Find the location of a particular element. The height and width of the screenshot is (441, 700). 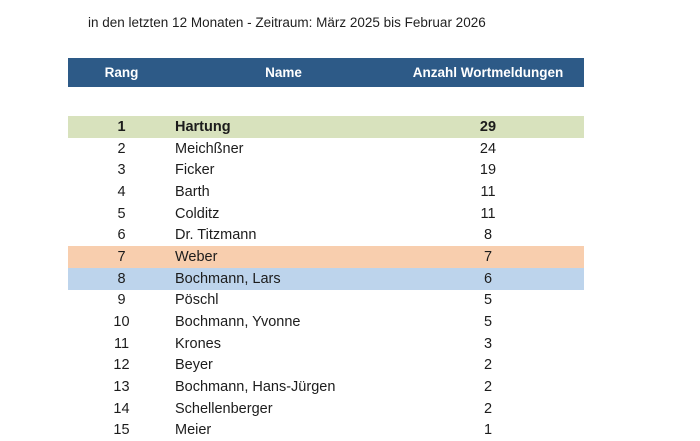

column-header-rank: Rang is located at coordinates (121, 72).